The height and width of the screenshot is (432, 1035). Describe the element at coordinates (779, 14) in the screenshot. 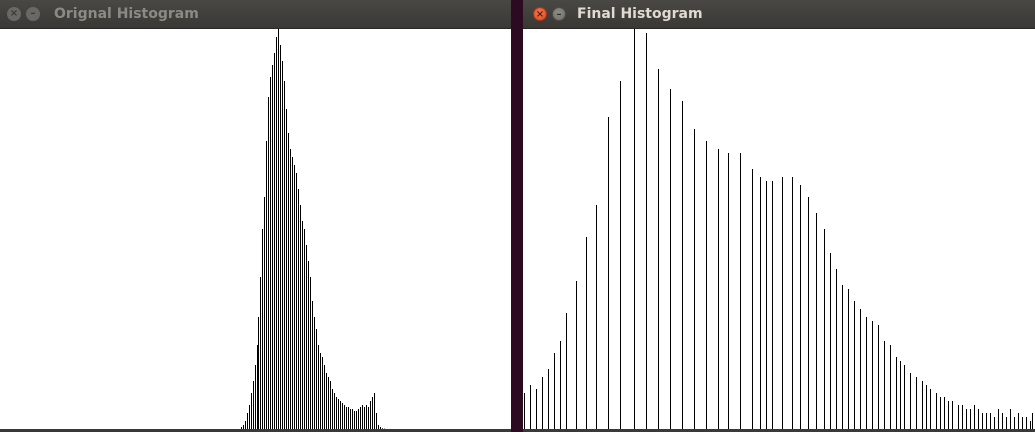

I see `titlebar: × – Final Histogram` at that location.